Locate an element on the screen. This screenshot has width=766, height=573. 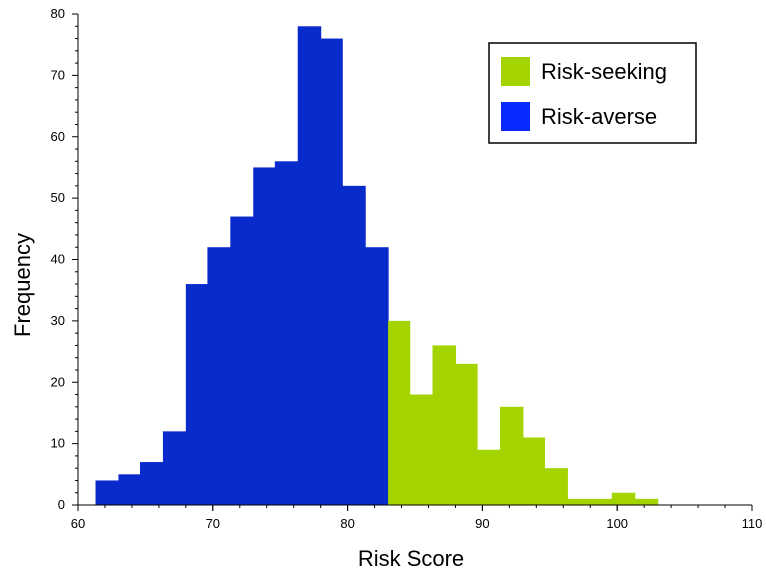
y-tick-label: 60 is located at coordinates (58, 136).